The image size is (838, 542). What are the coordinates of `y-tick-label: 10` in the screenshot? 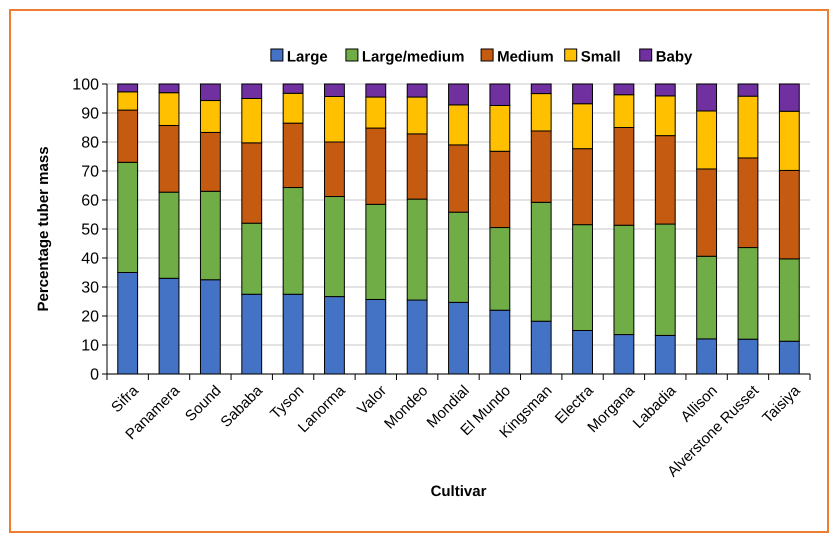 It's located at (90, 346).